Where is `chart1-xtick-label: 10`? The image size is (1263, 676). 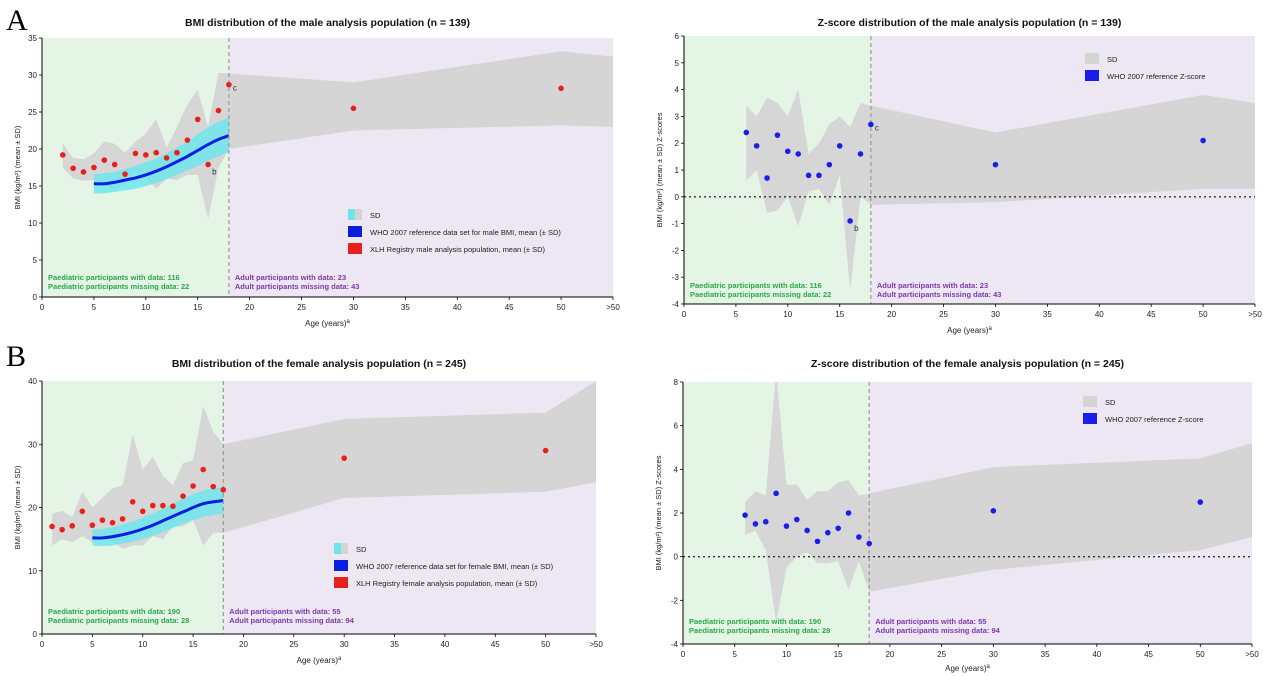 chart1-xtick-label: 10 is located at coordinates (145, 307).